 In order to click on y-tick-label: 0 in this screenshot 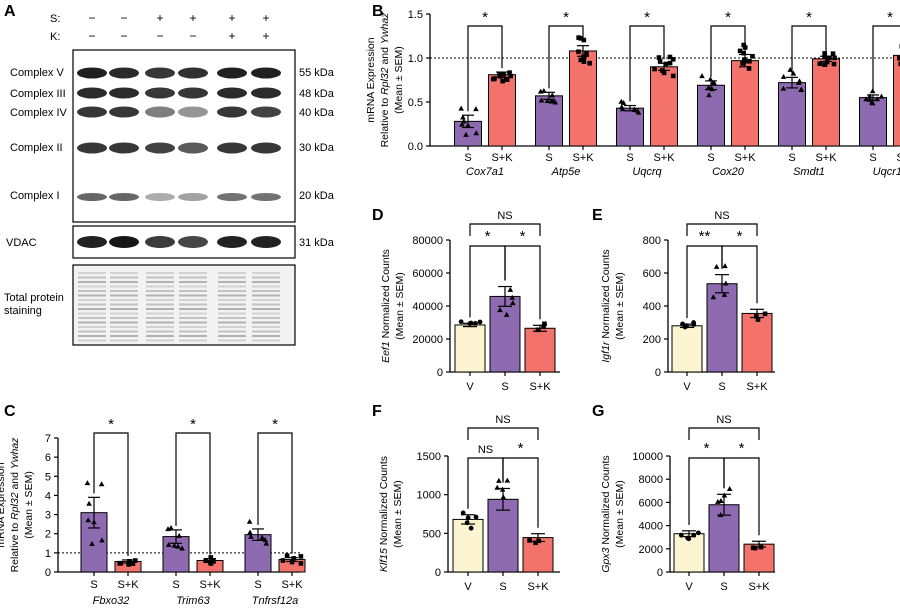, I will do `click(48, 573)`.